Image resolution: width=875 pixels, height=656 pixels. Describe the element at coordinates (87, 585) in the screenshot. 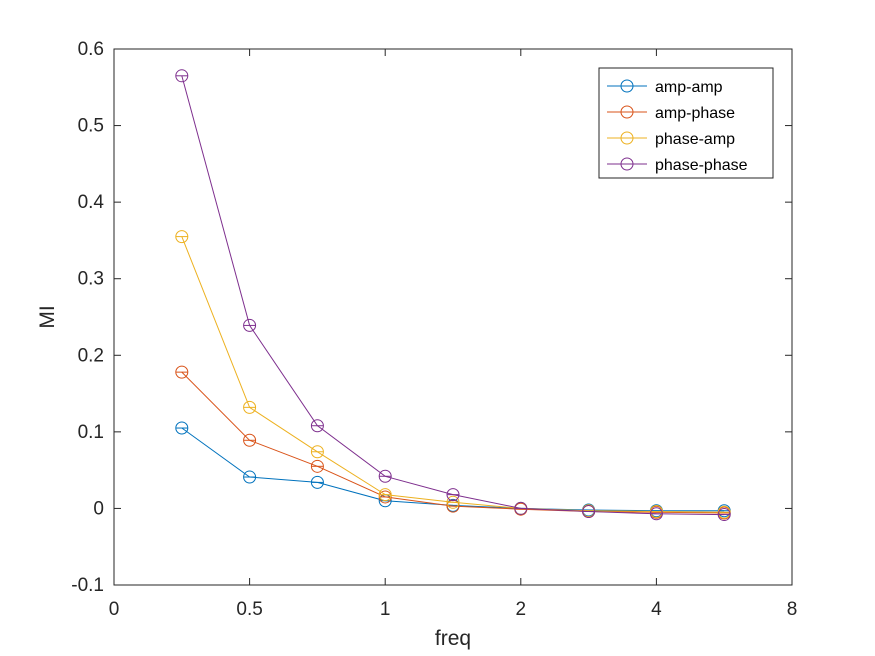

I see `y-tick-label: -0.1` at that location.